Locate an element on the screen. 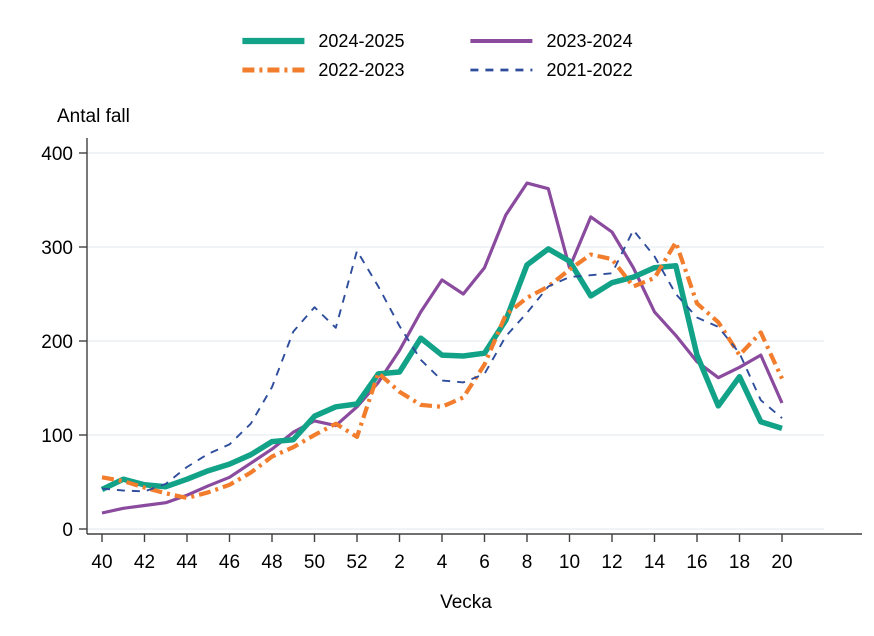  x-tick-label-42: 42 is located at coordinates (144, 562).